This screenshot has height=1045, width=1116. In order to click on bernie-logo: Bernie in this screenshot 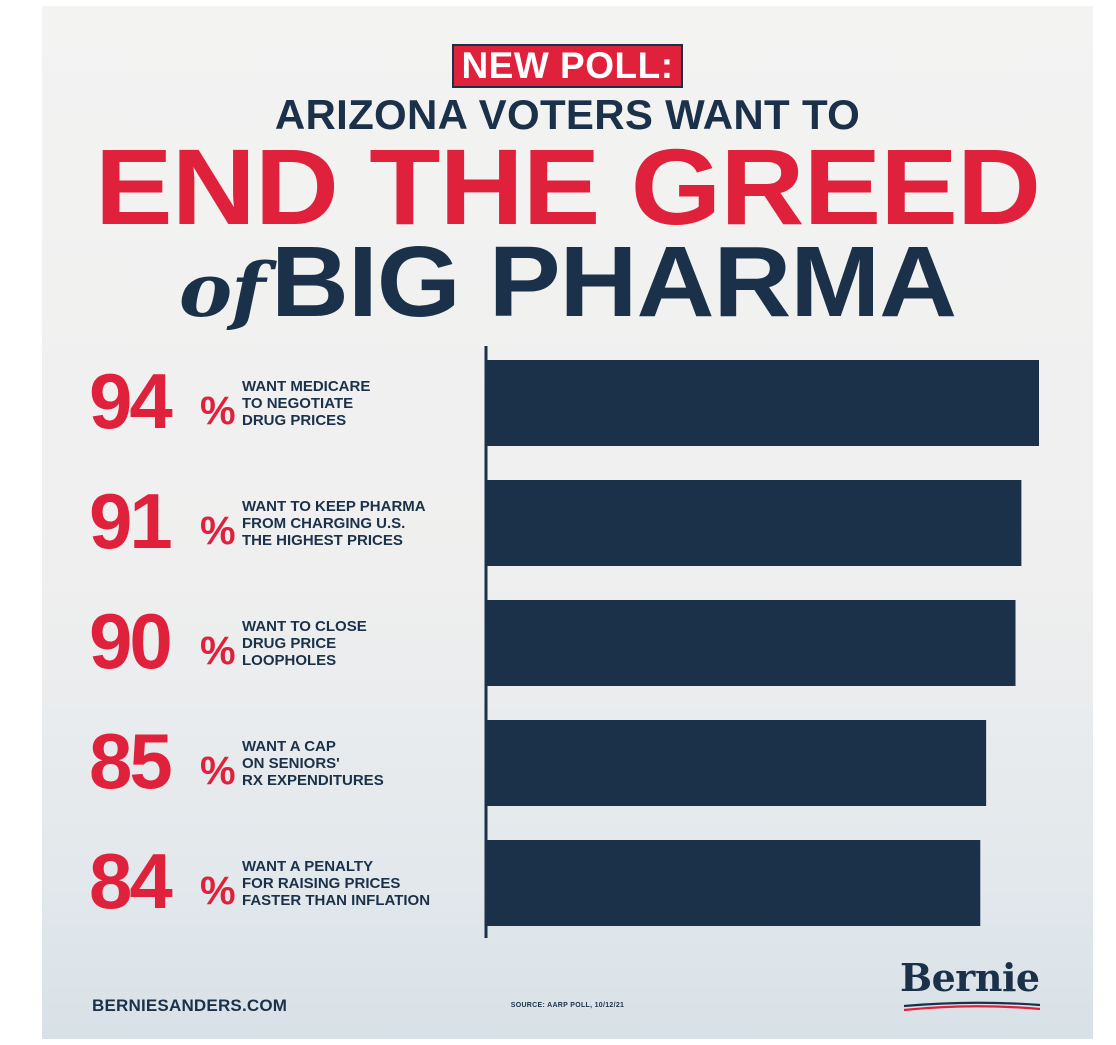, I will do `click(975, 986)`.